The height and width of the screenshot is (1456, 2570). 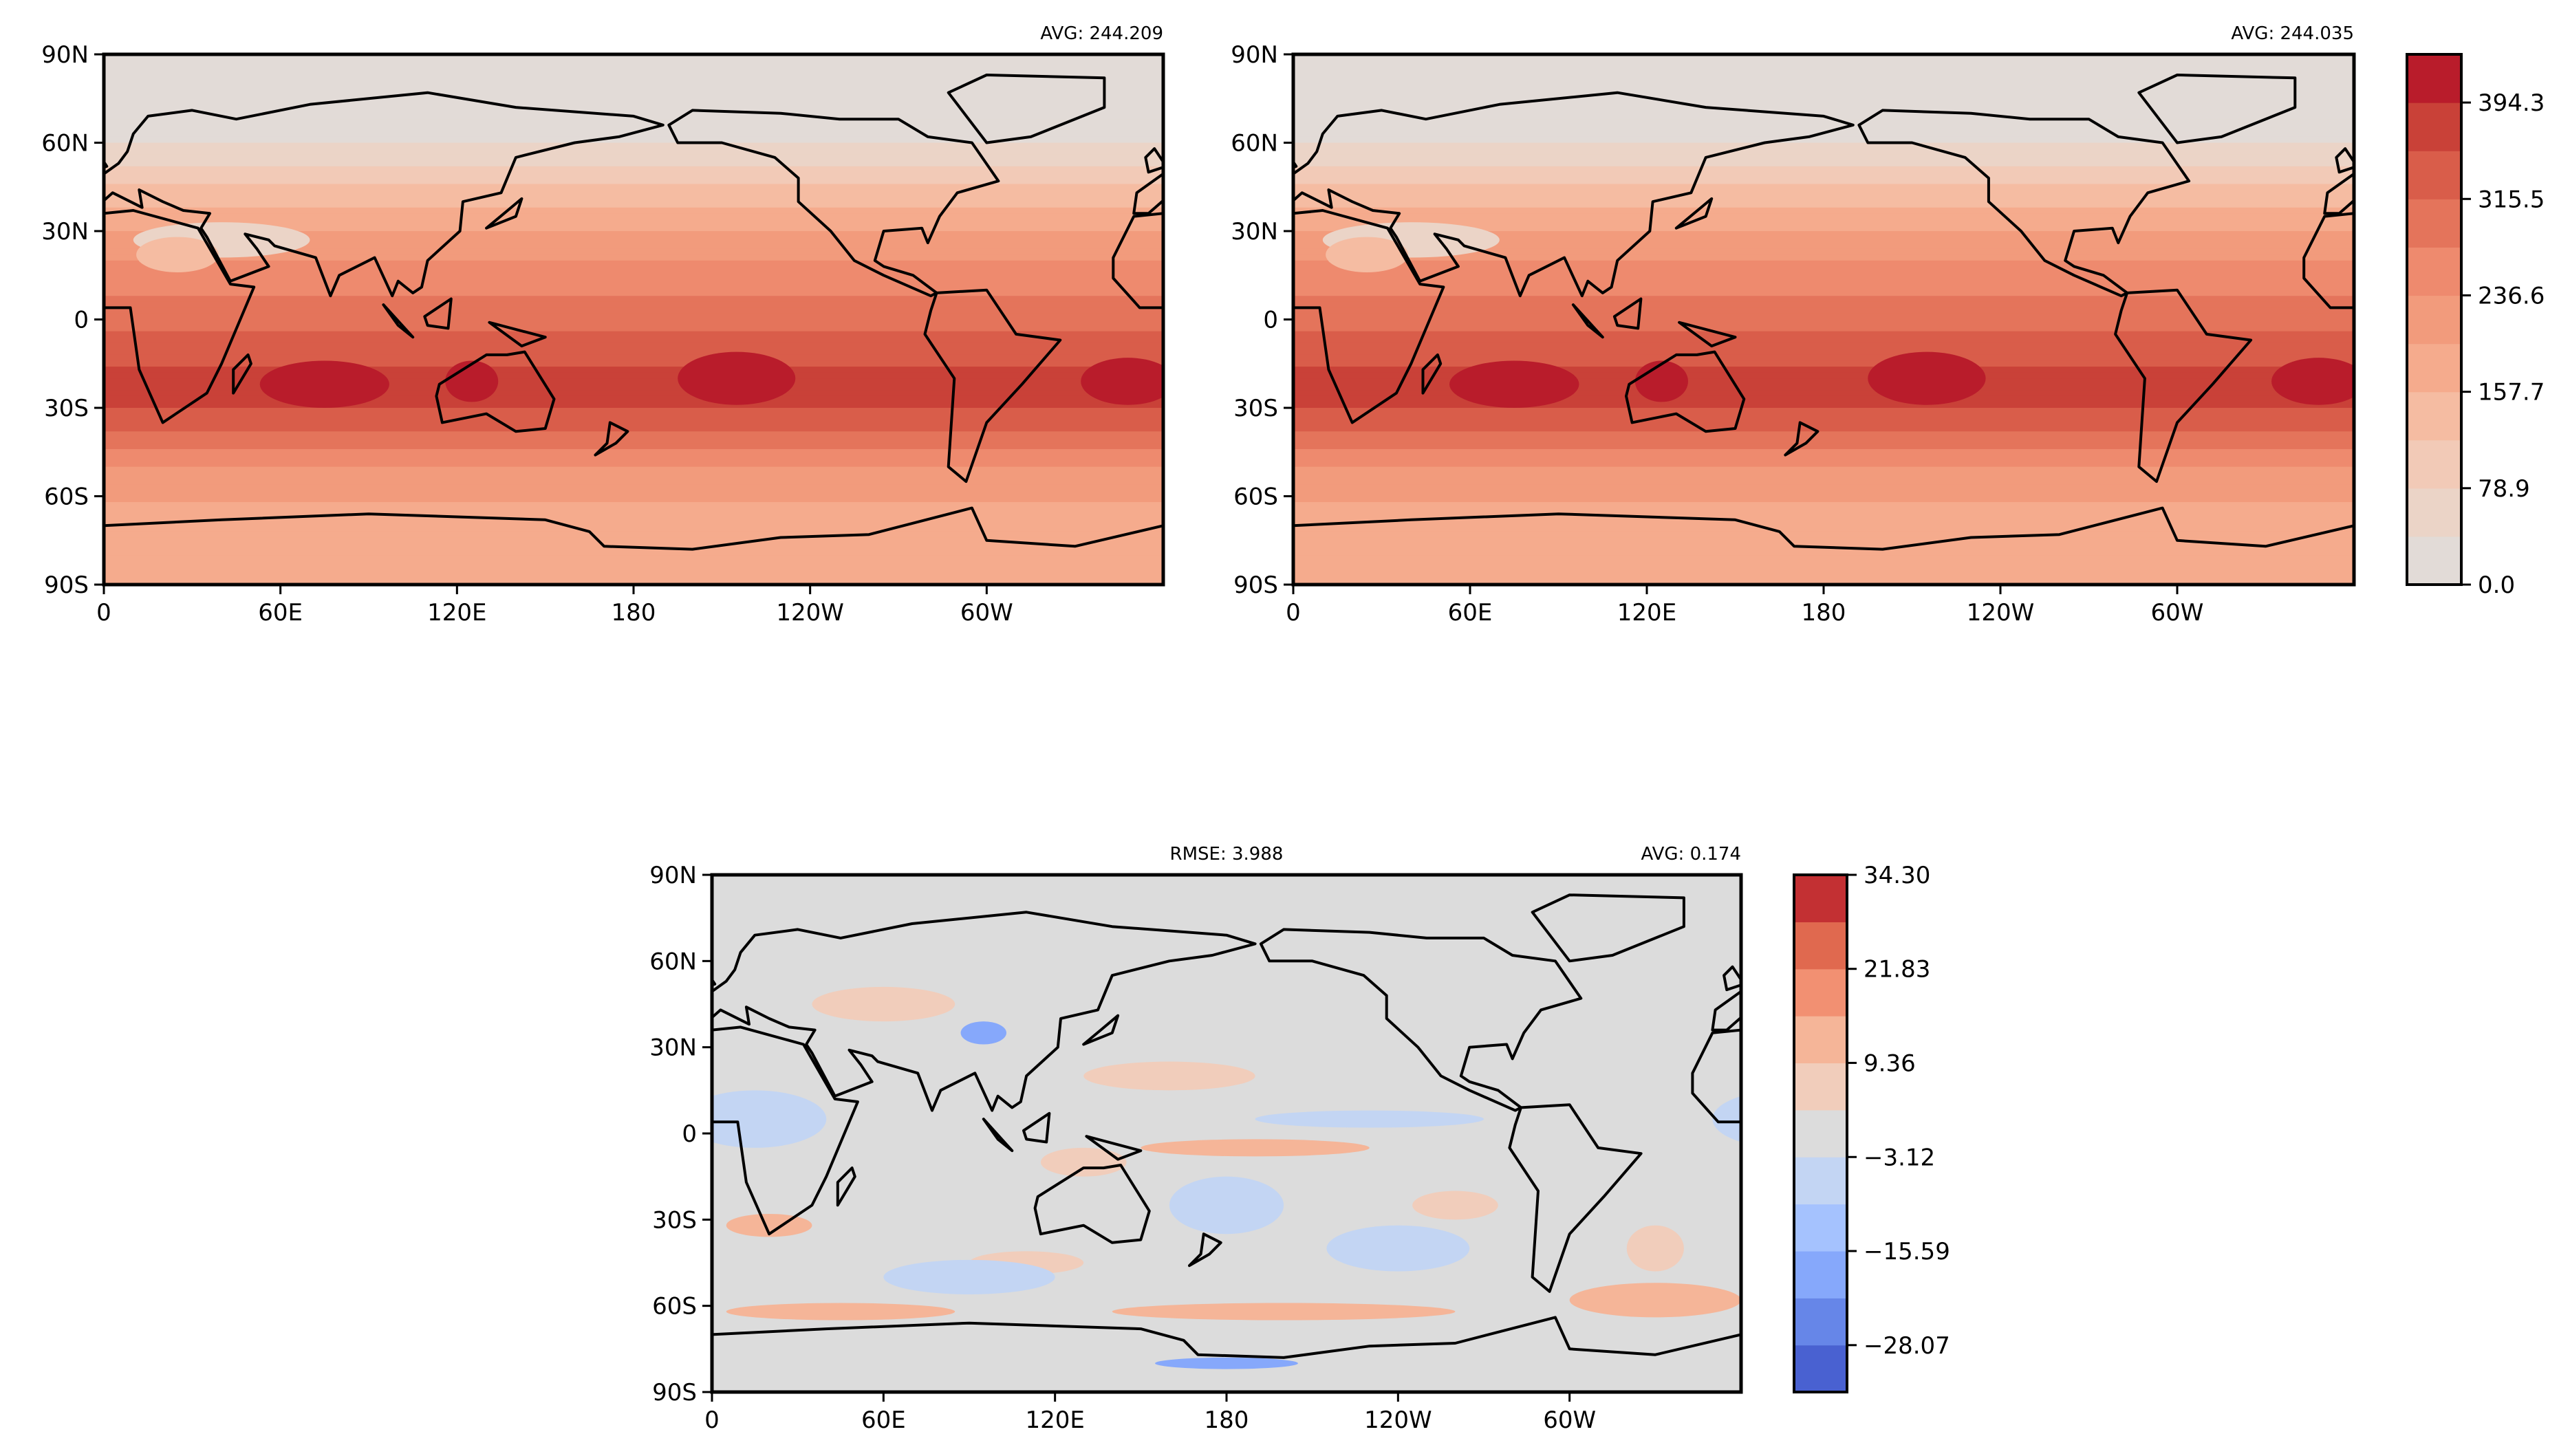 What do you see at coordinates (2292, 33) in the screenshot?
I see `avg-label: AVG: 244.035` at bounding box center [2292, 33].